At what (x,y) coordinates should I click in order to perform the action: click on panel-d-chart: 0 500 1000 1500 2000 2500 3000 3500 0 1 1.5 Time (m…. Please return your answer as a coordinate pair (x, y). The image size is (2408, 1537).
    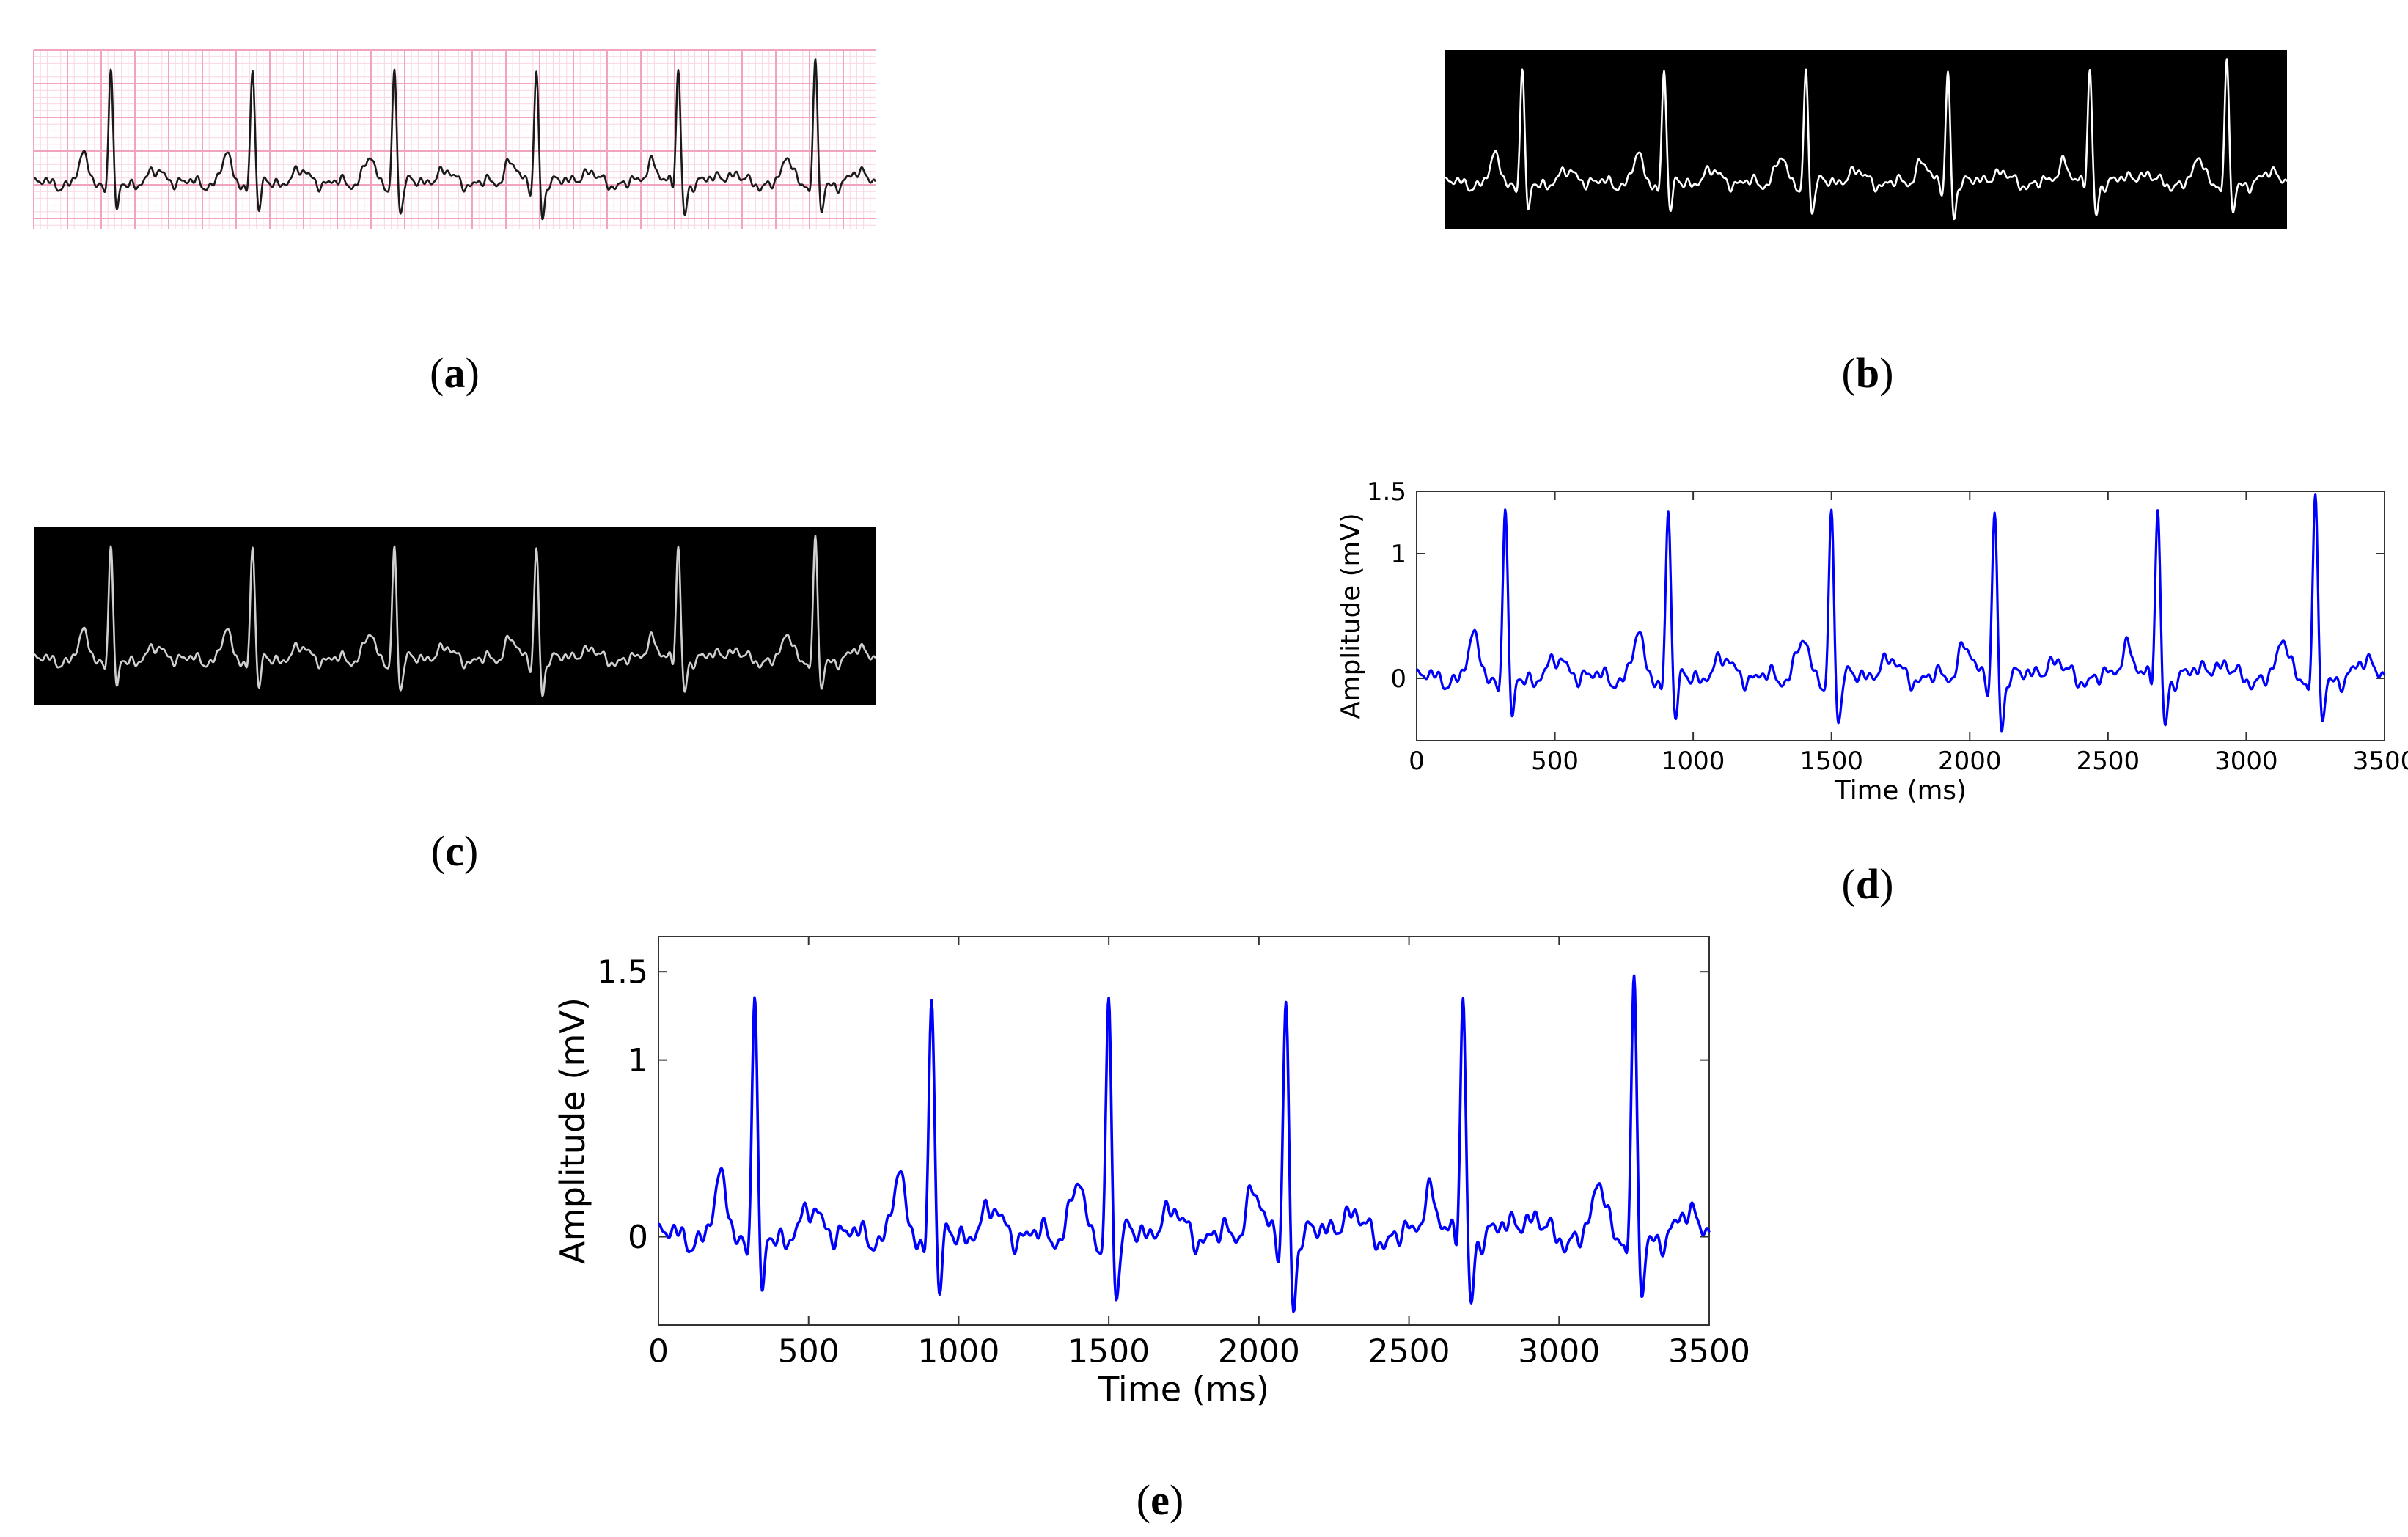
    Looking at the image, I should click on (1872, 641).